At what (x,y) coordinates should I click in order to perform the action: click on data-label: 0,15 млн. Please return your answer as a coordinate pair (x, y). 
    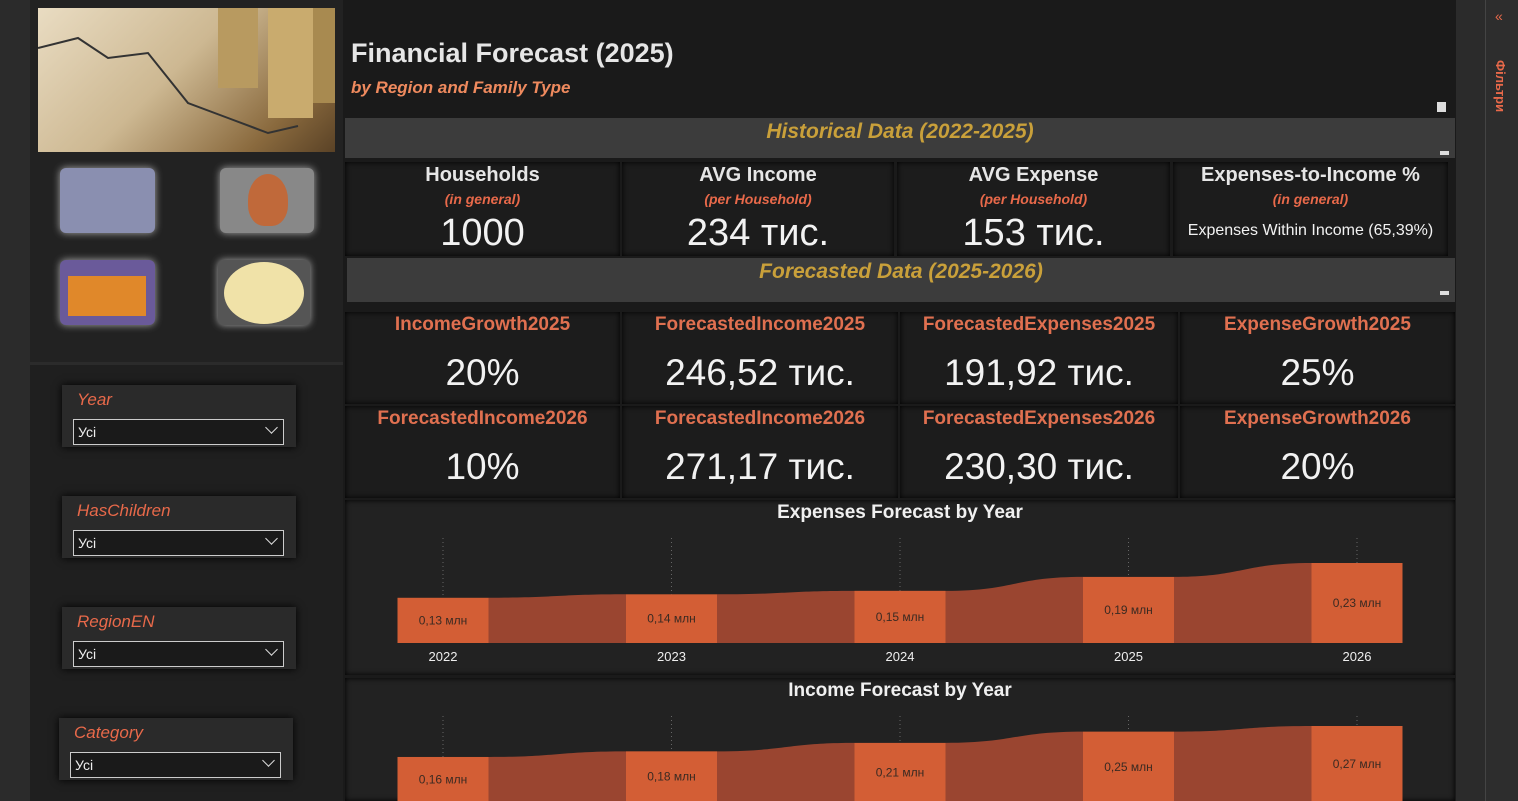
    Looking at the image, I should click on (900, 617).